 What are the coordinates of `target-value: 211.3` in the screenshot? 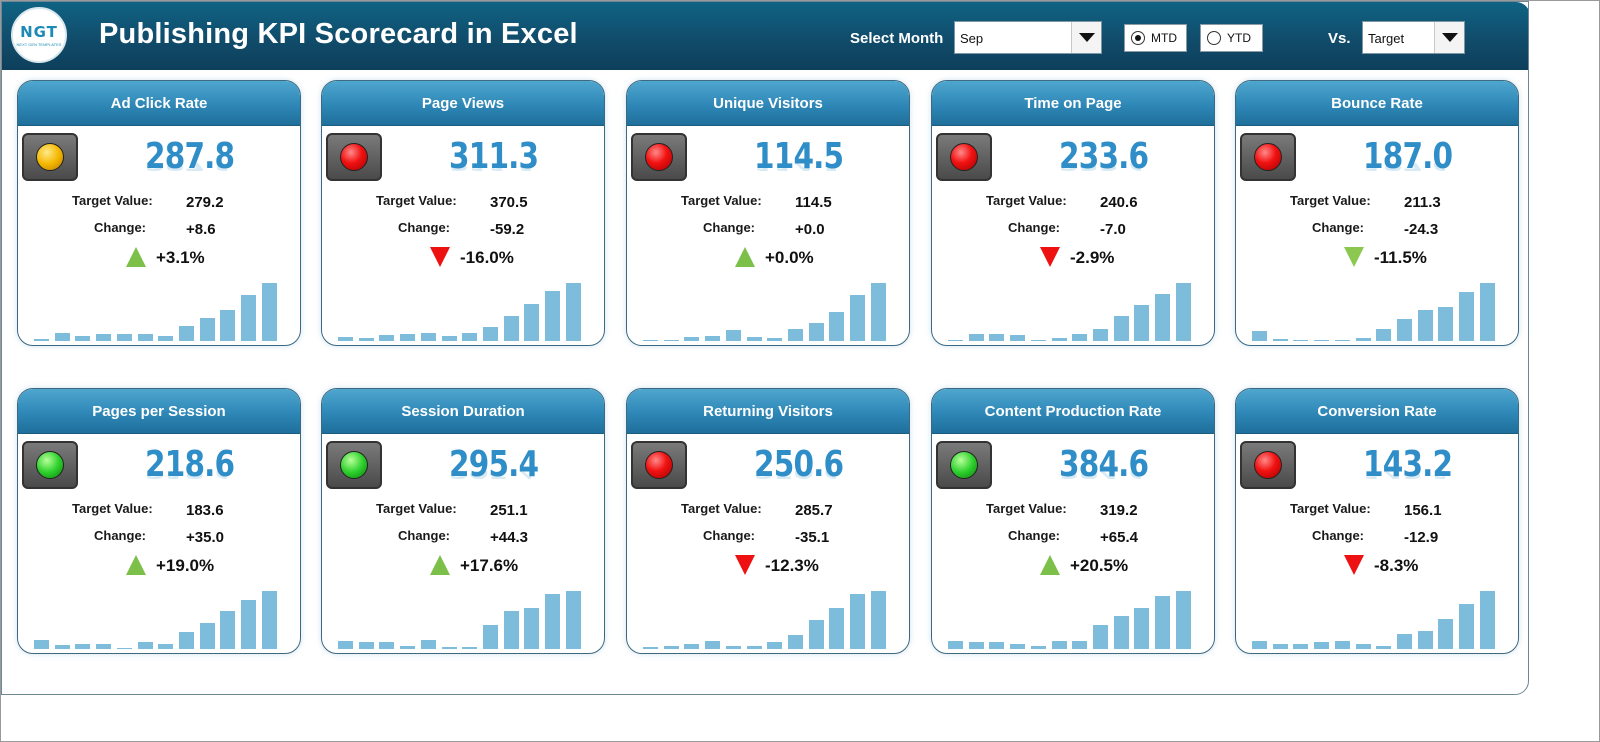 It's located at (1422, 202).